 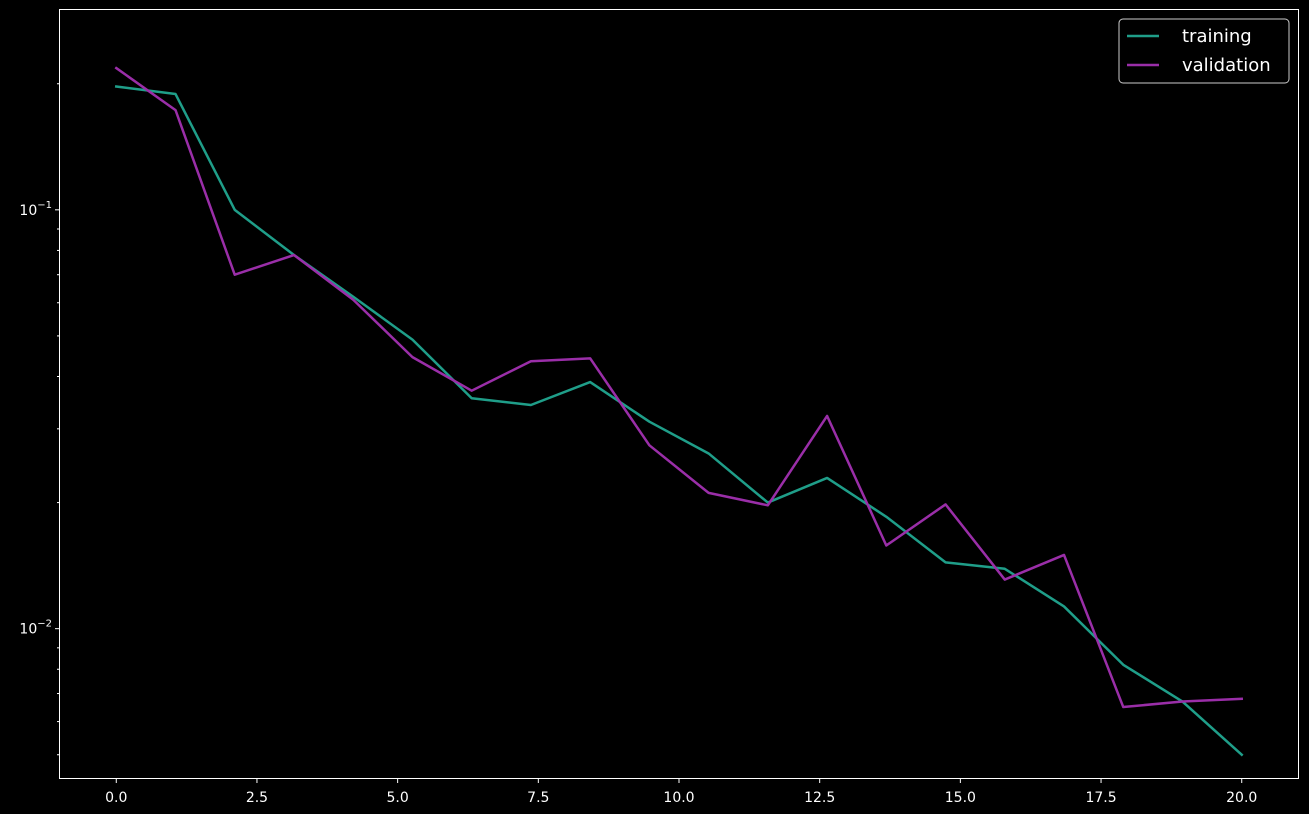 What do you see at coordinates (678, 798) in the screenshot?
I see `x-tick-label: 10.0` at bounding box center [678, 798].